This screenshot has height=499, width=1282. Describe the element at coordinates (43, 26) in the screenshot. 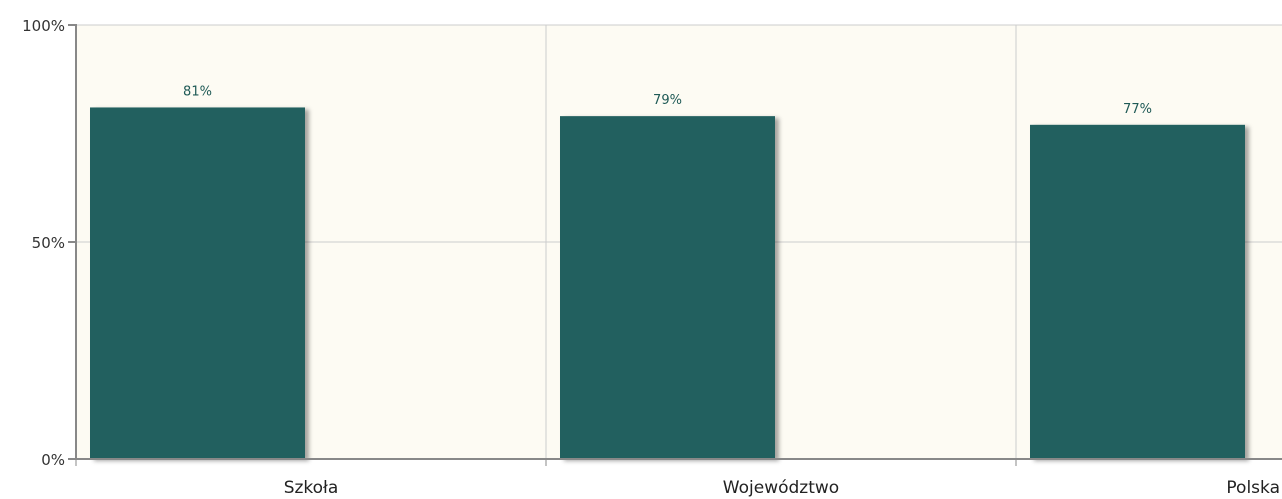

I see `y-tick-label: 100%` at that location.